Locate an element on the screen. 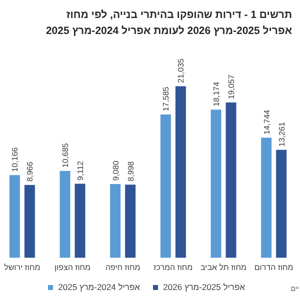 Image resolution: width=300 pixels, height=300 pixels. legend-label: אפריל 2025-מרץ 2026 is located at coordinates (204, 287).